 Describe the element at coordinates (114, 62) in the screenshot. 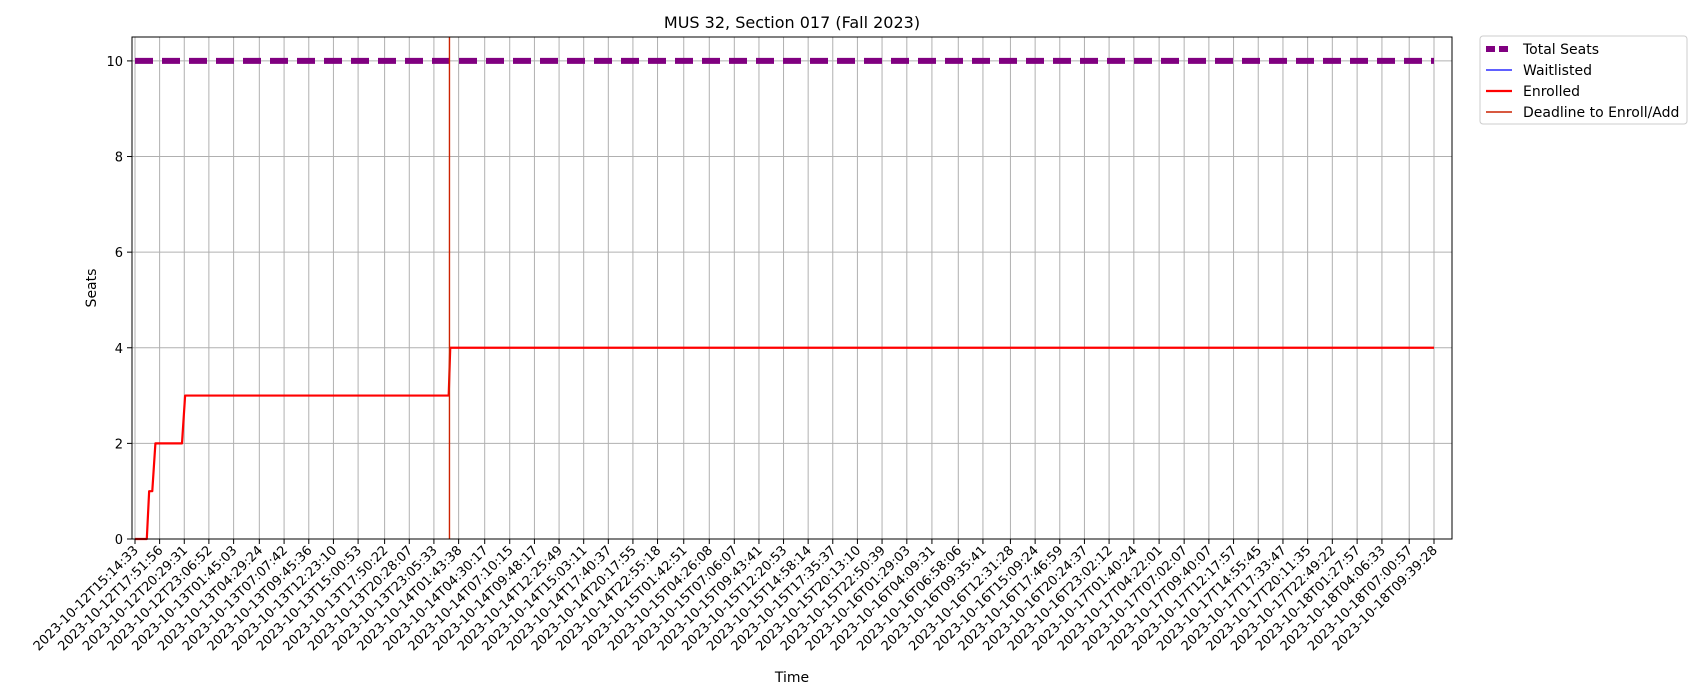

I see `y-tick-label: 10` at that location.